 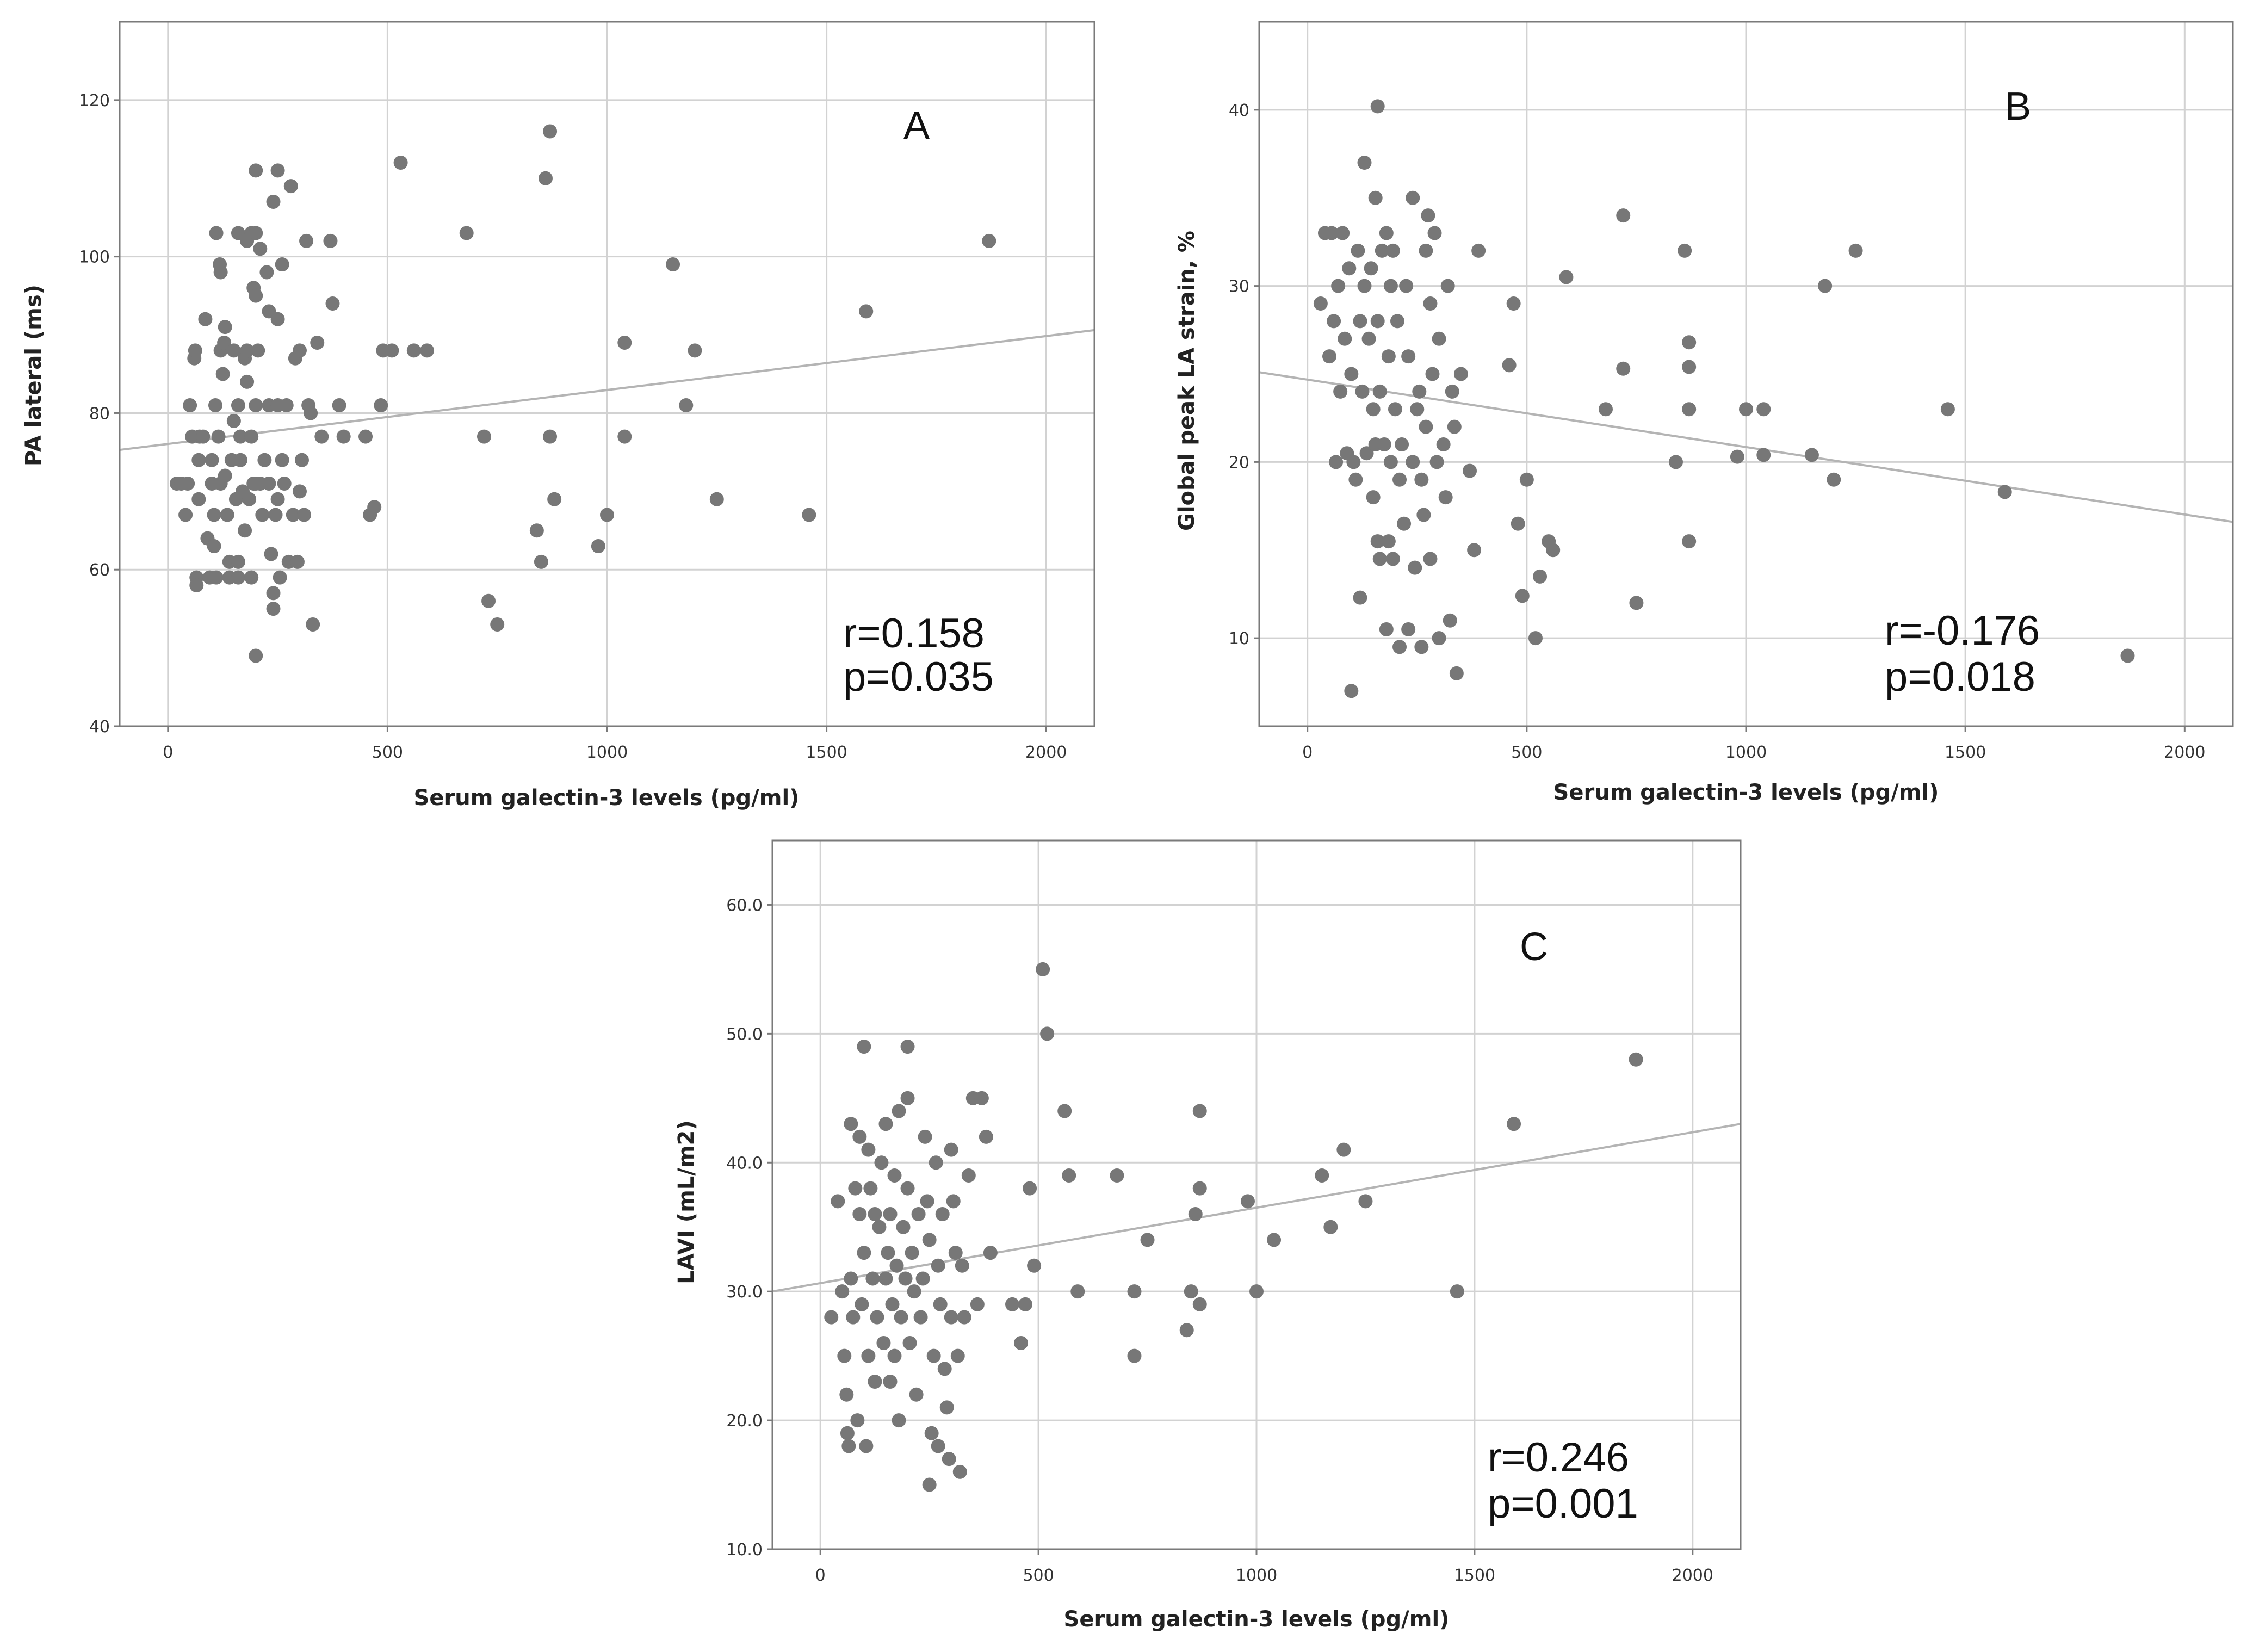 I want to click on y-tick-label: 20.0, so click(x=744, y=1421).